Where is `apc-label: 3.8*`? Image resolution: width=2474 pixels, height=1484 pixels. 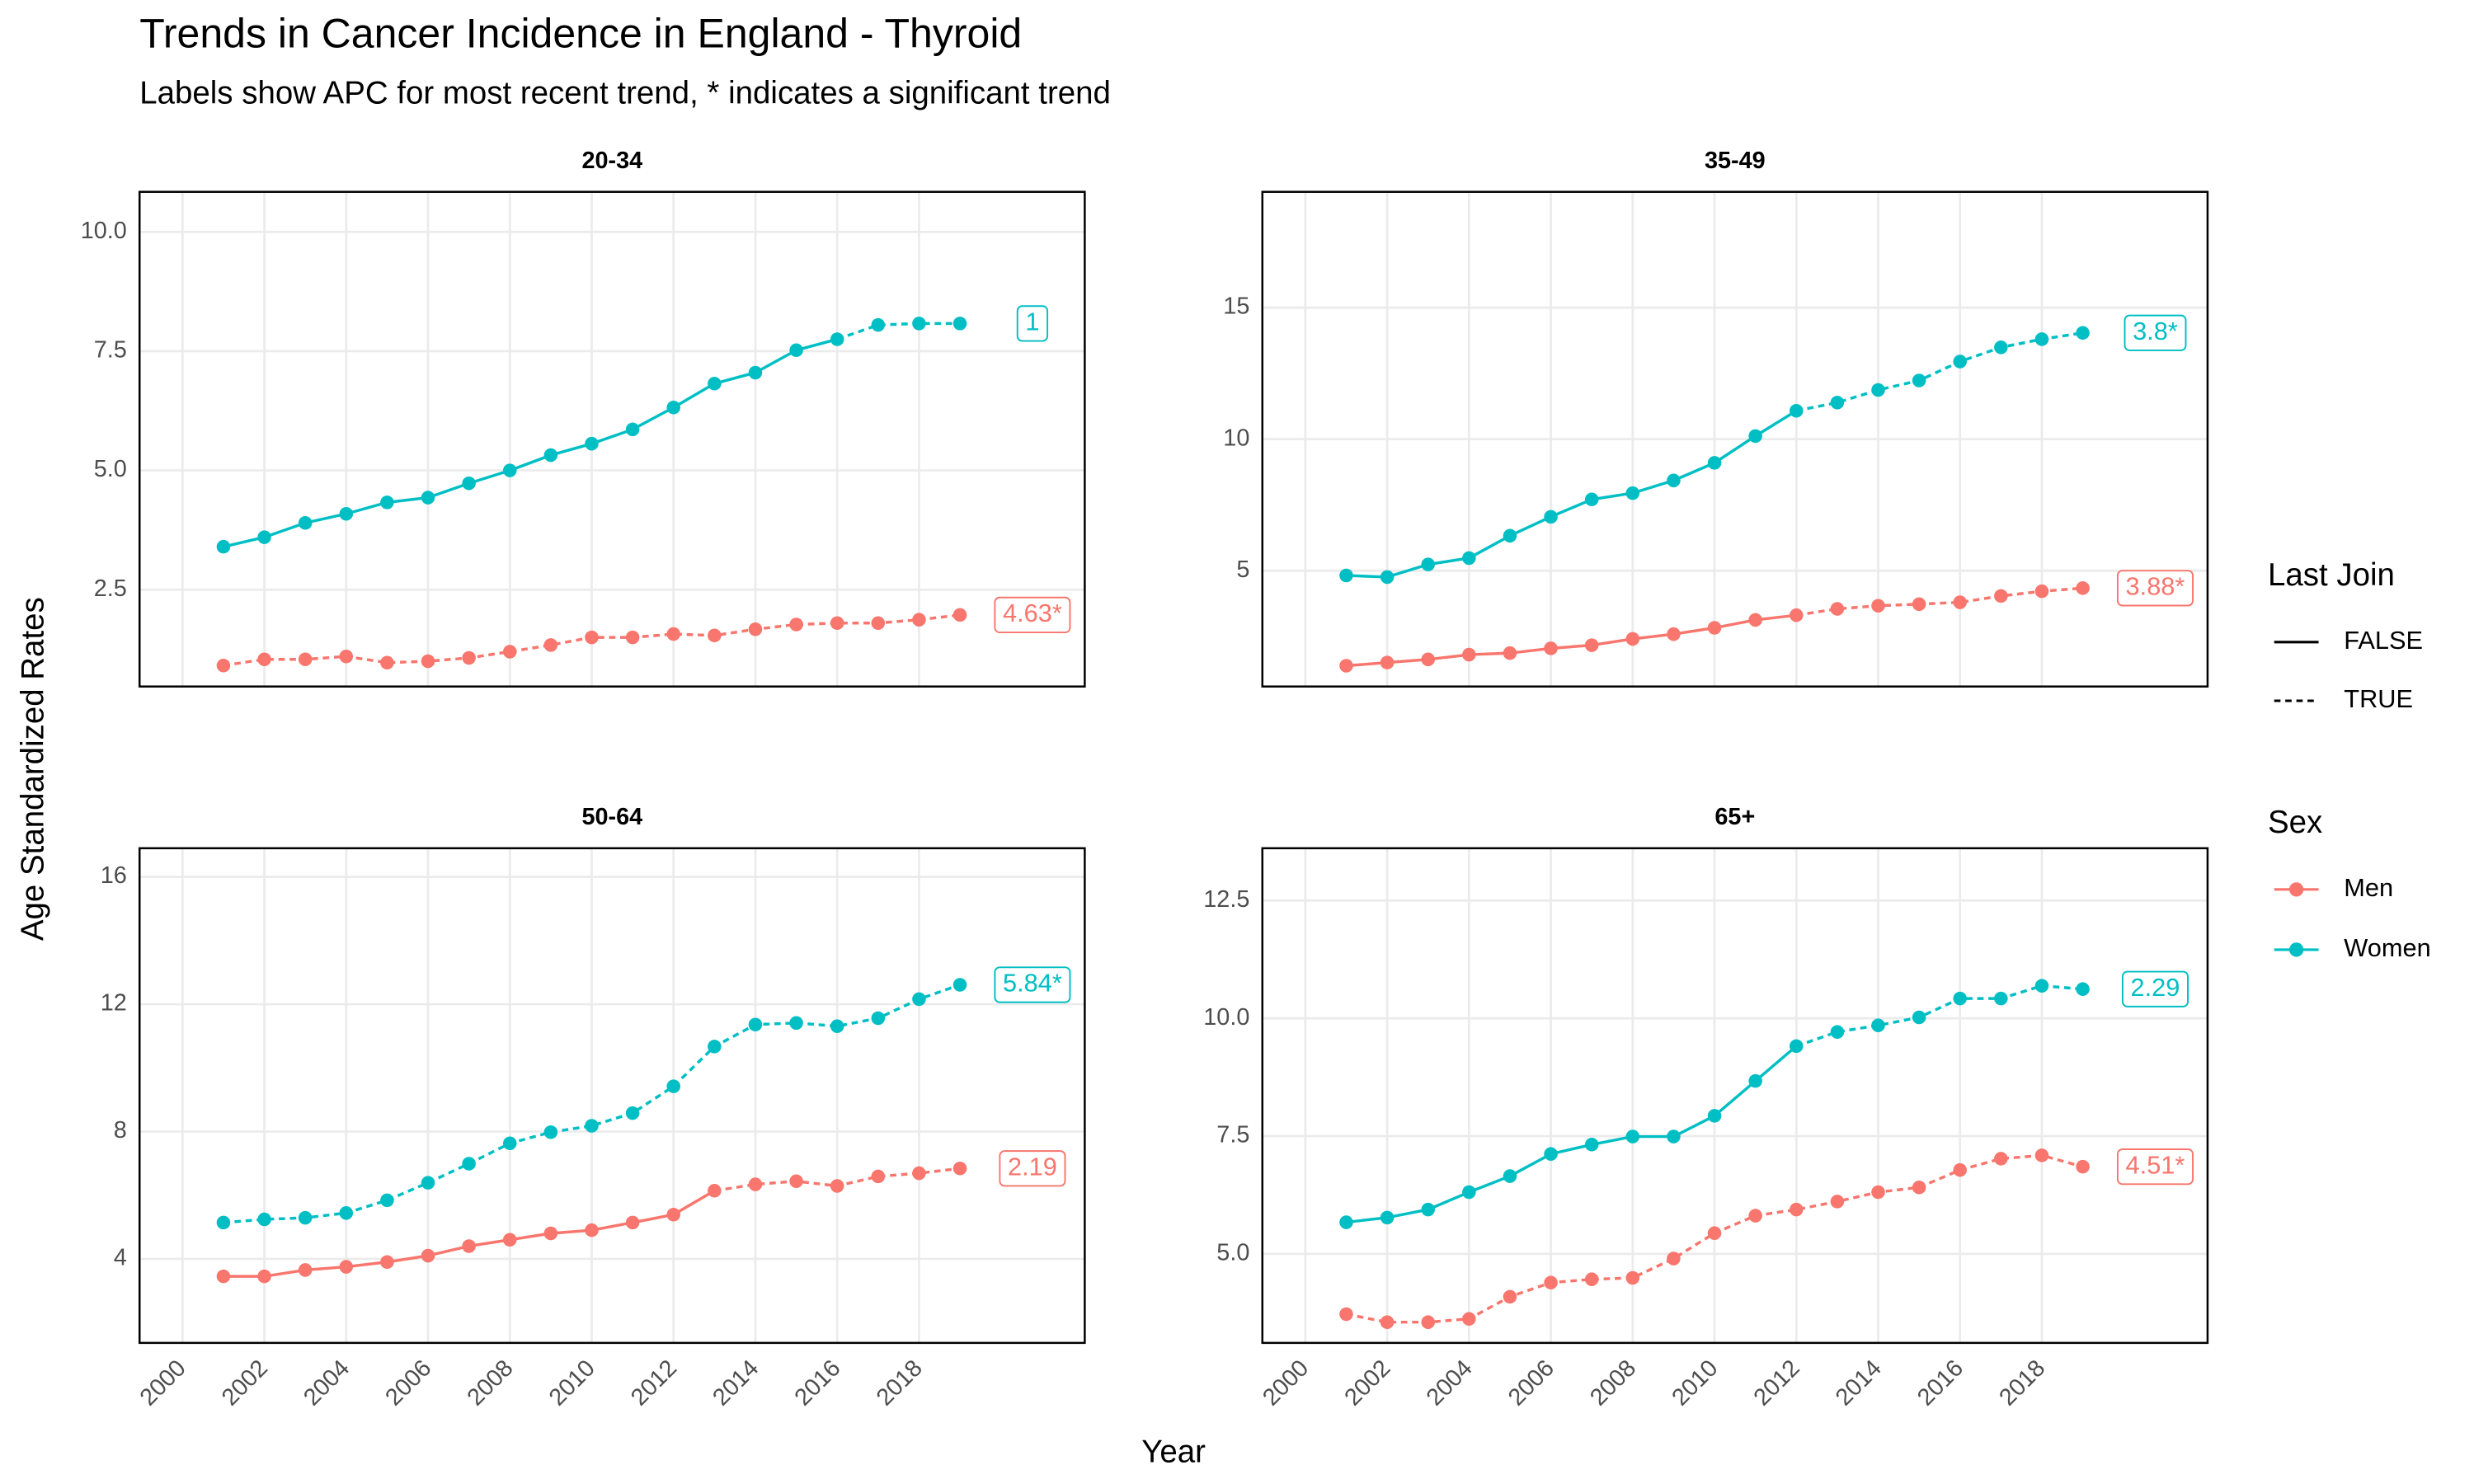 apc-label: 3.8* is located at coordinates (2155, 331).